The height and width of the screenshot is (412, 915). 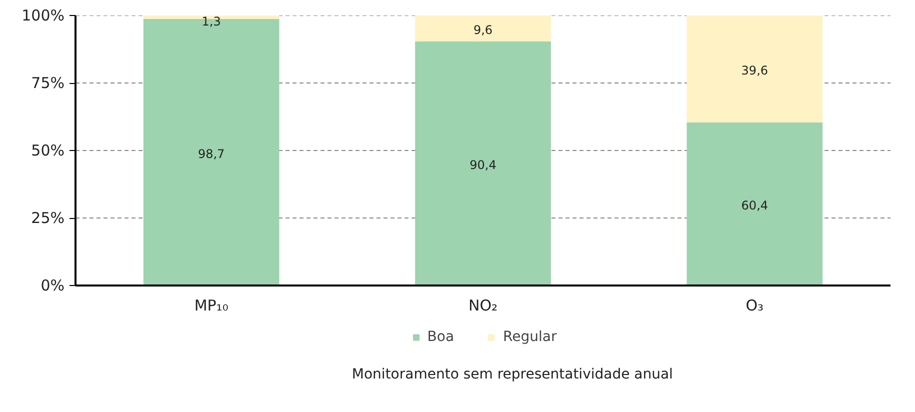 I want to click on y-tick-label: 25%, so click(x=48, y=218).